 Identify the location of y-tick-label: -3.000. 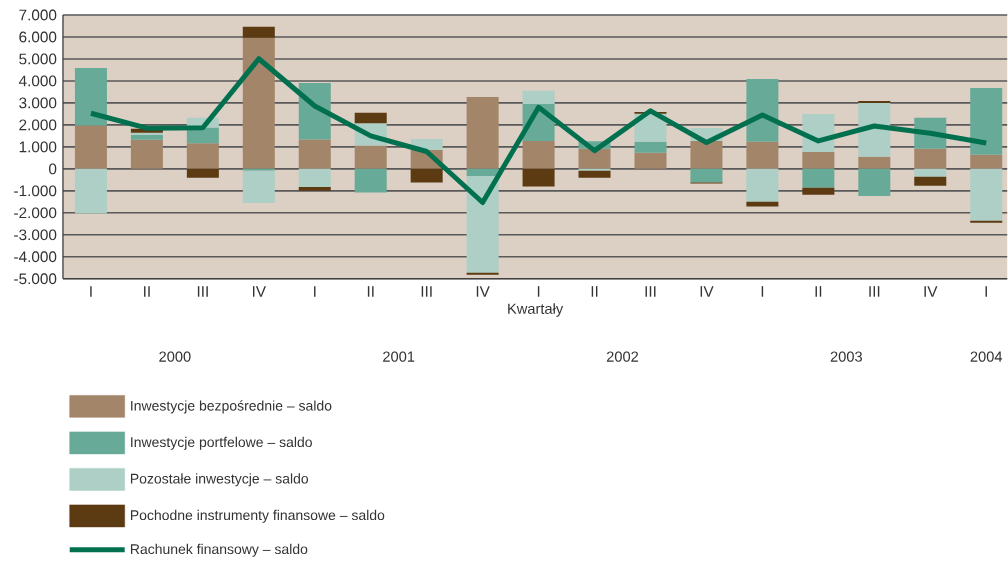
(35, 235).